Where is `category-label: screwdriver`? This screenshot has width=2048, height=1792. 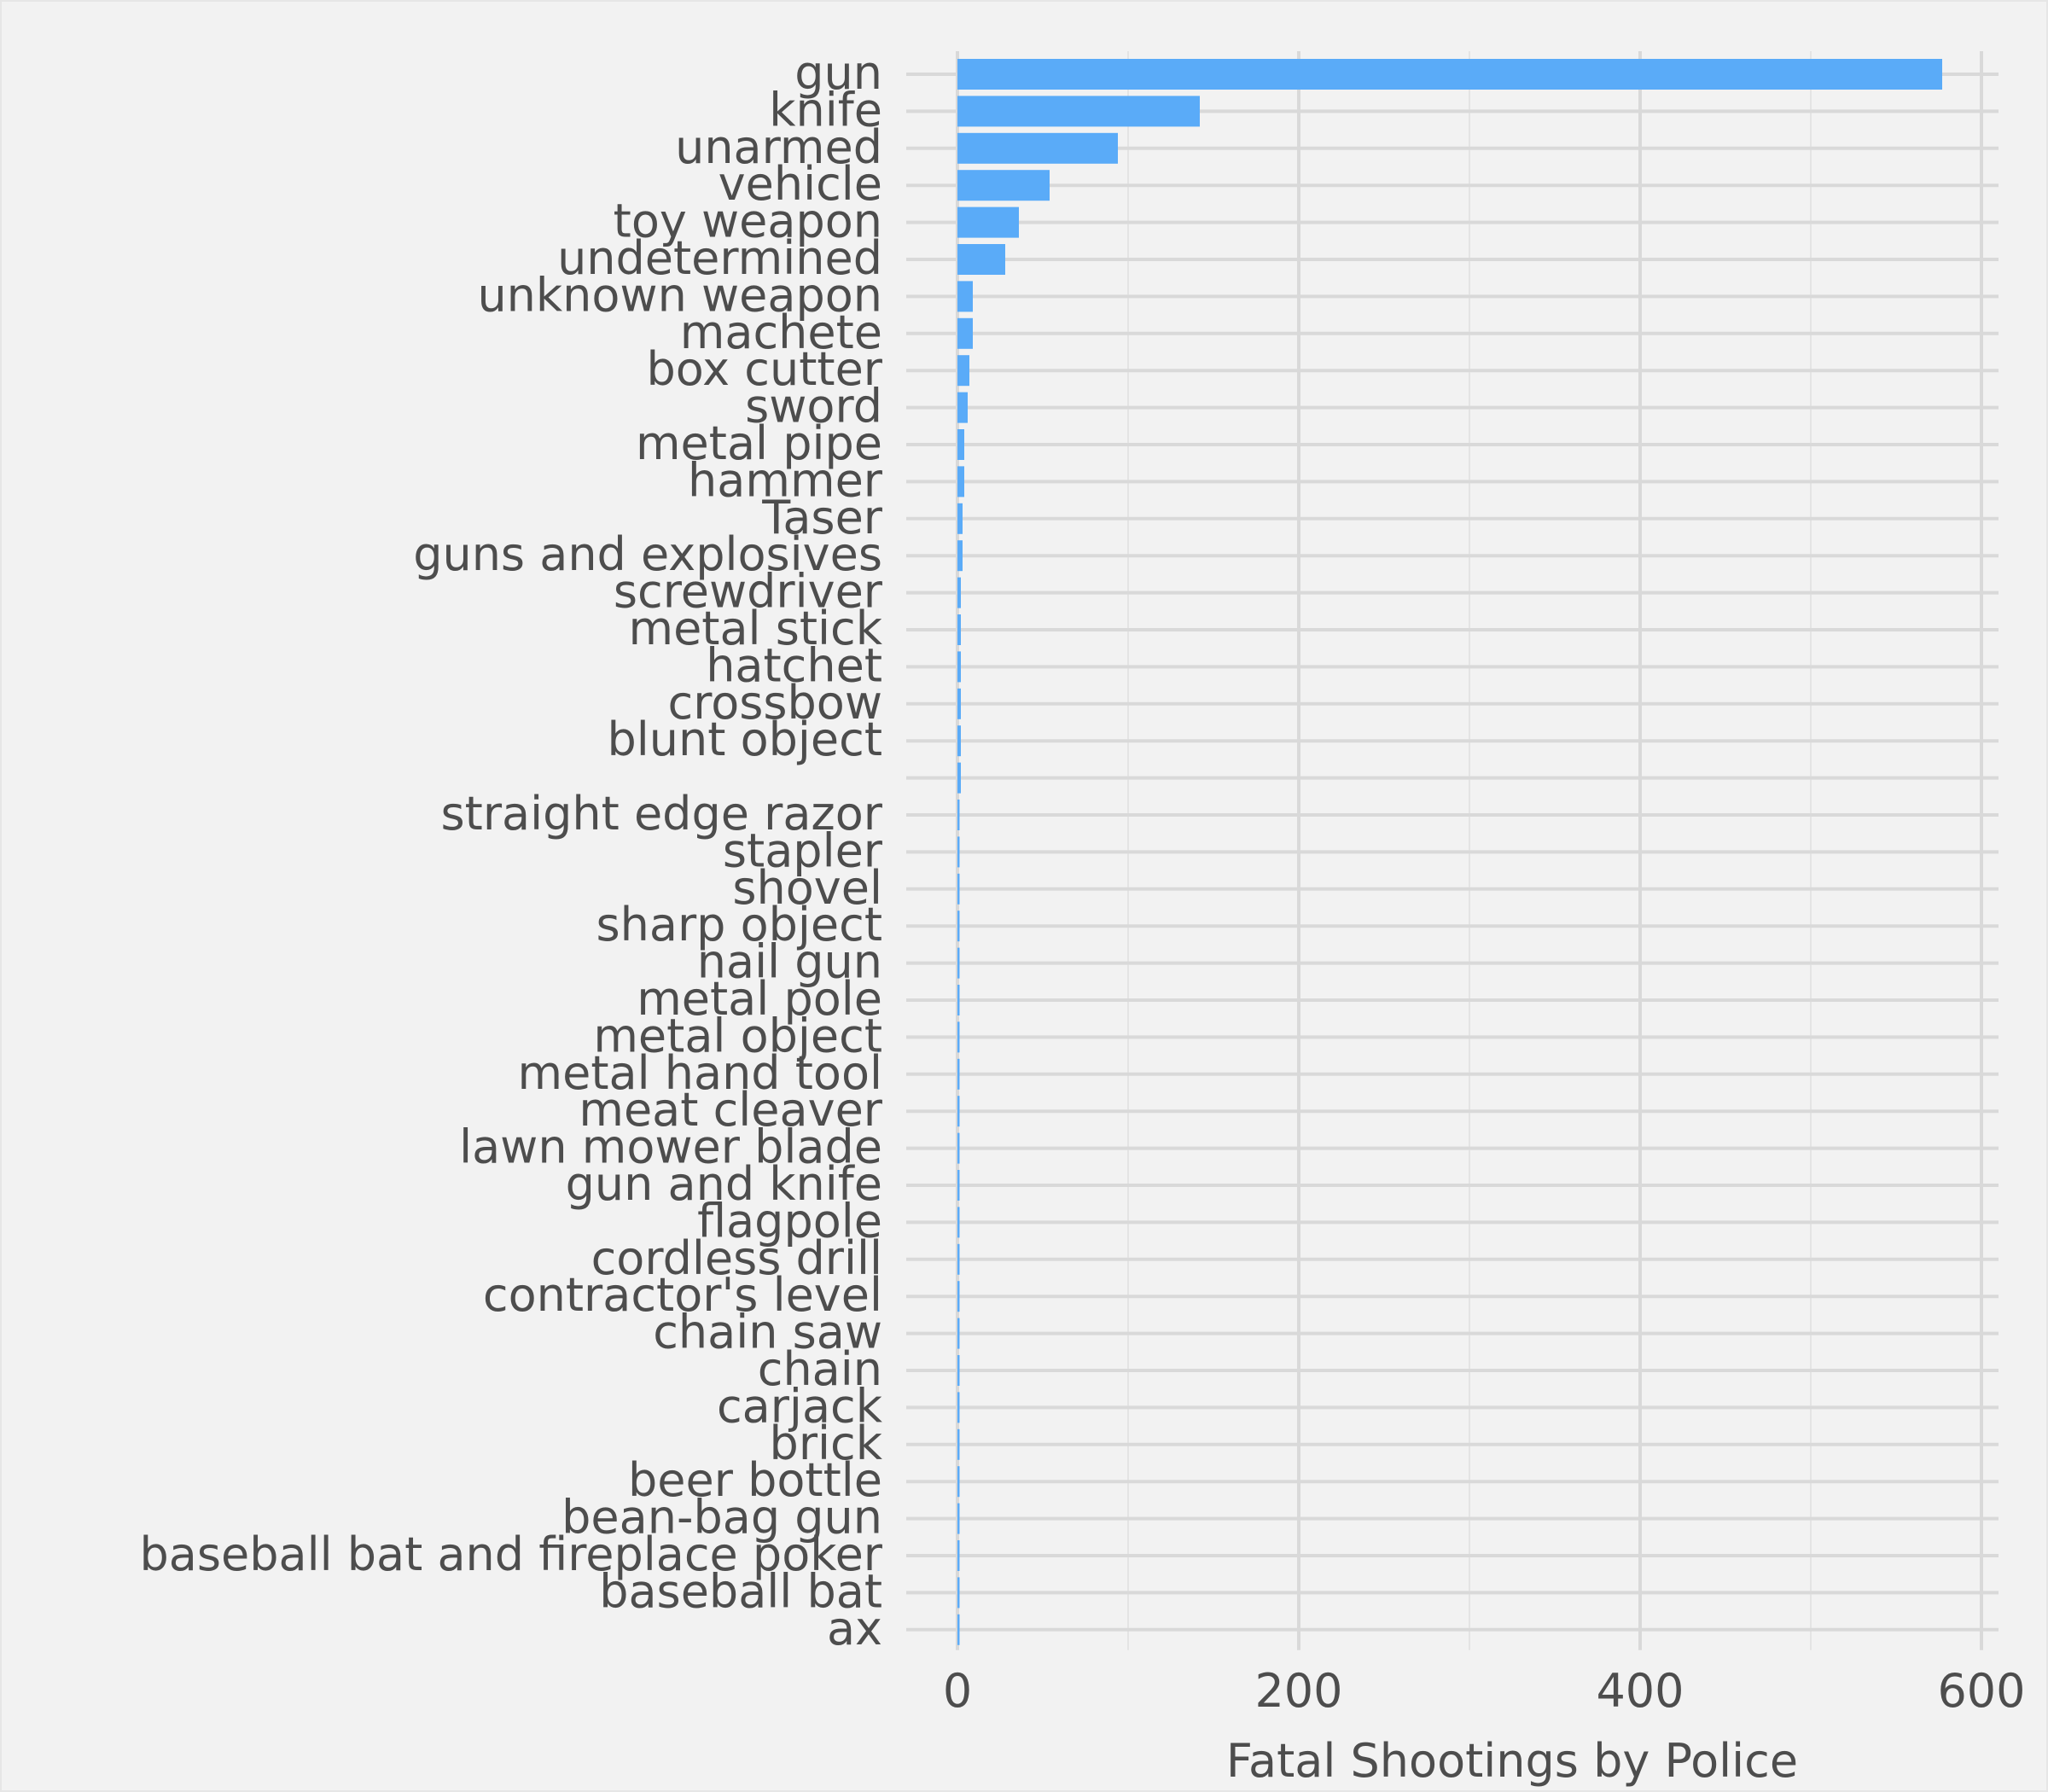
category-label: screwdriver is located at coordinates (748, 592).